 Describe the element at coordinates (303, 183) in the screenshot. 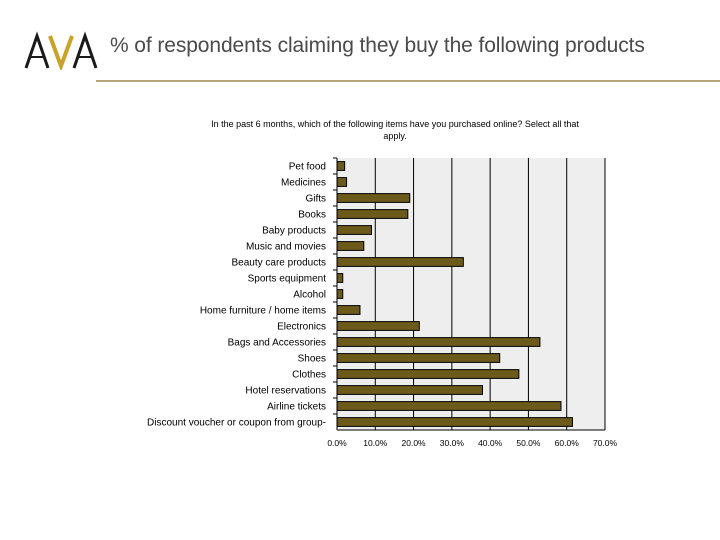

I see `y-category-label: Medicines` at that location.